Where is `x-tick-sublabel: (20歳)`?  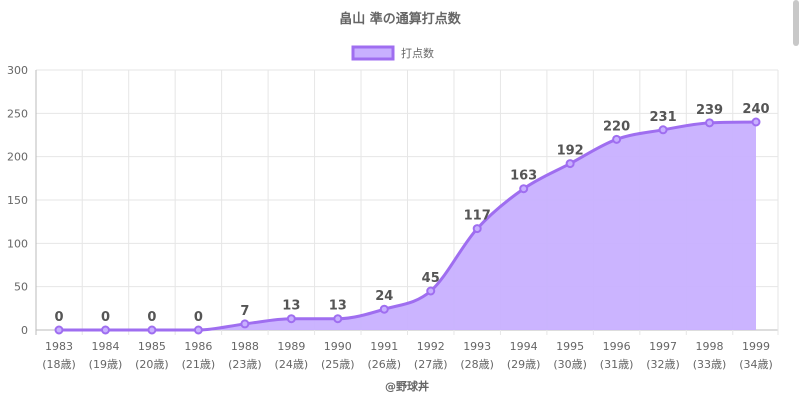 x-tick-sublabel: (20歳) is located at coordinates (152, 364).